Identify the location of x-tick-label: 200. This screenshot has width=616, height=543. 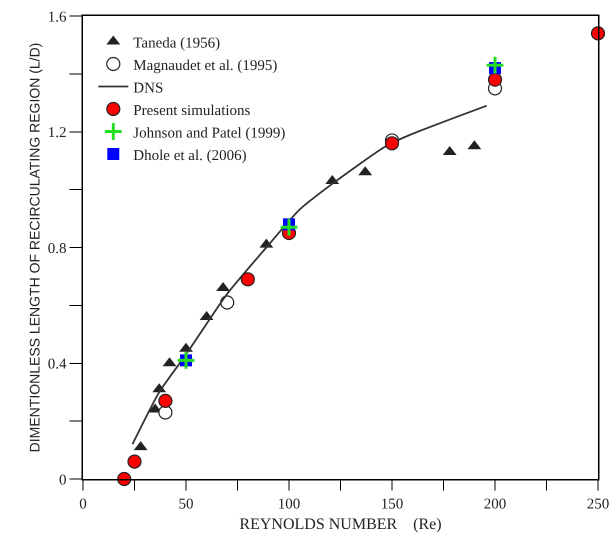
(495, 504).